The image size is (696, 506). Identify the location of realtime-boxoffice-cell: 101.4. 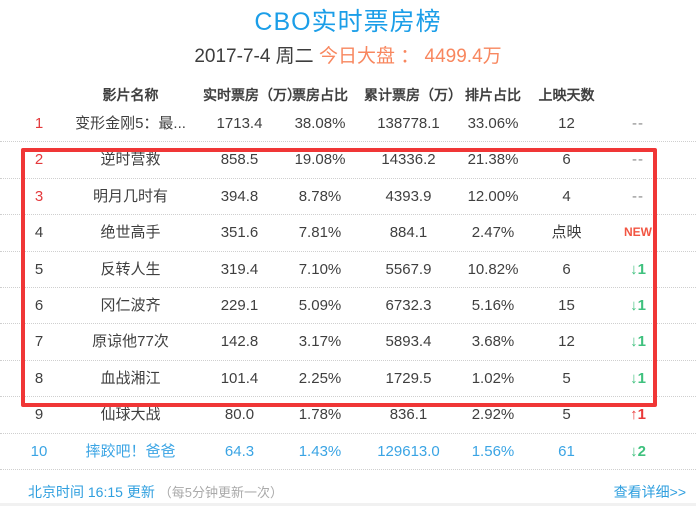
(239, 378).